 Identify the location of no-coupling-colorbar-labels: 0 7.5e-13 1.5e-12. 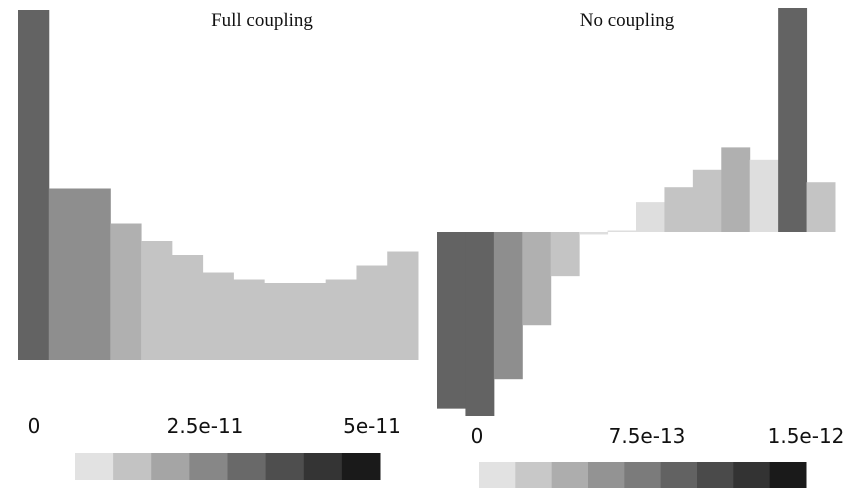
(658, 436).